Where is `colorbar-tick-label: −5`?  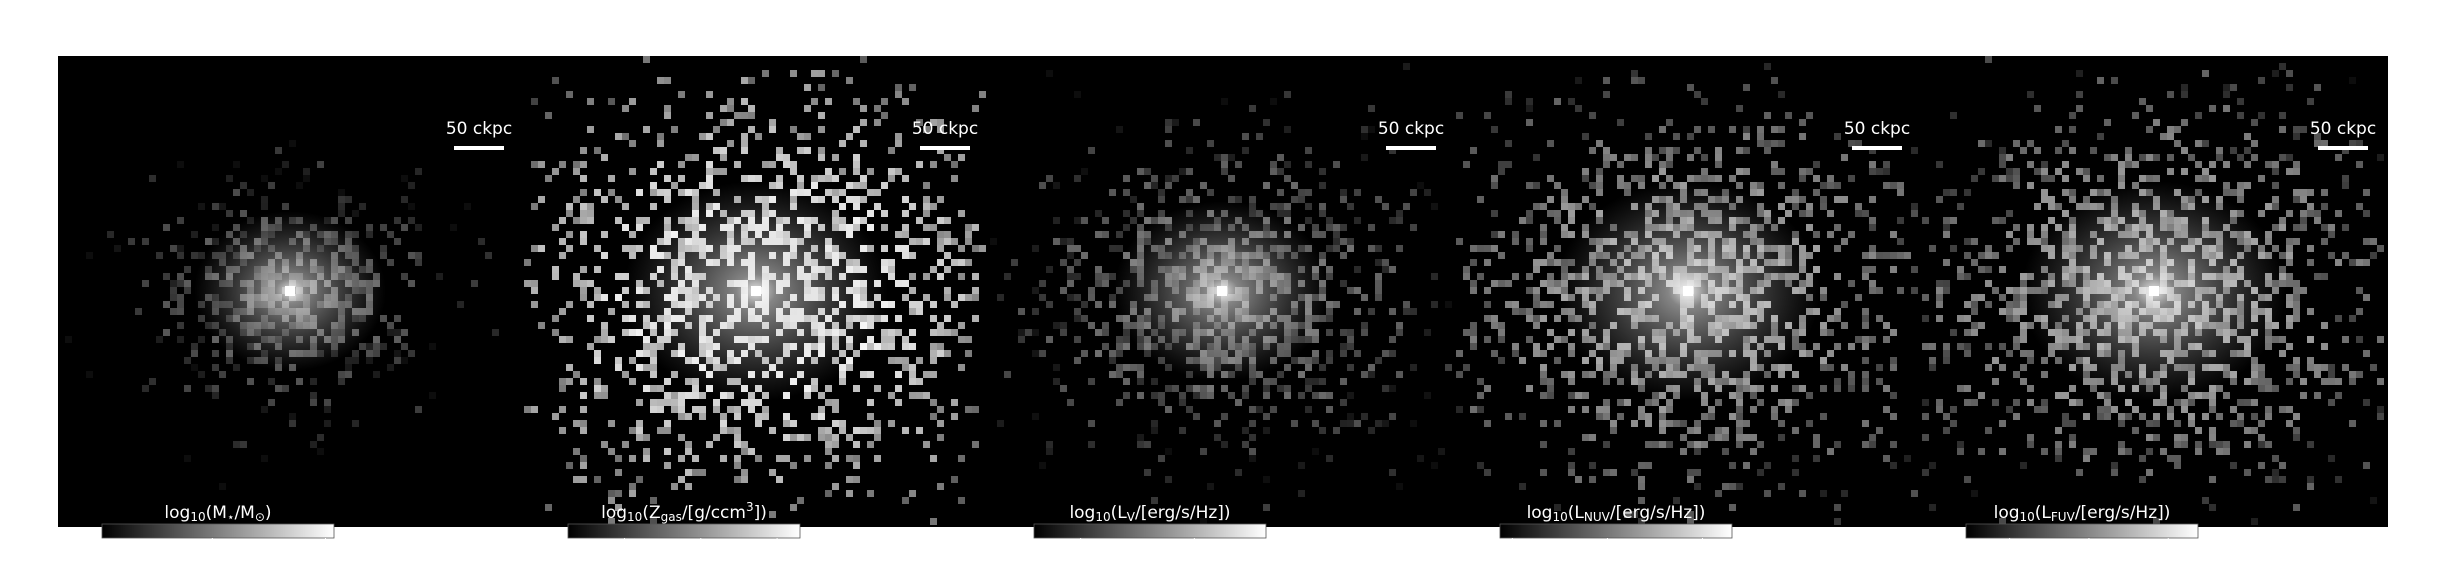
colorbar-tick-label: −5 is located at coordinates (777, 555).